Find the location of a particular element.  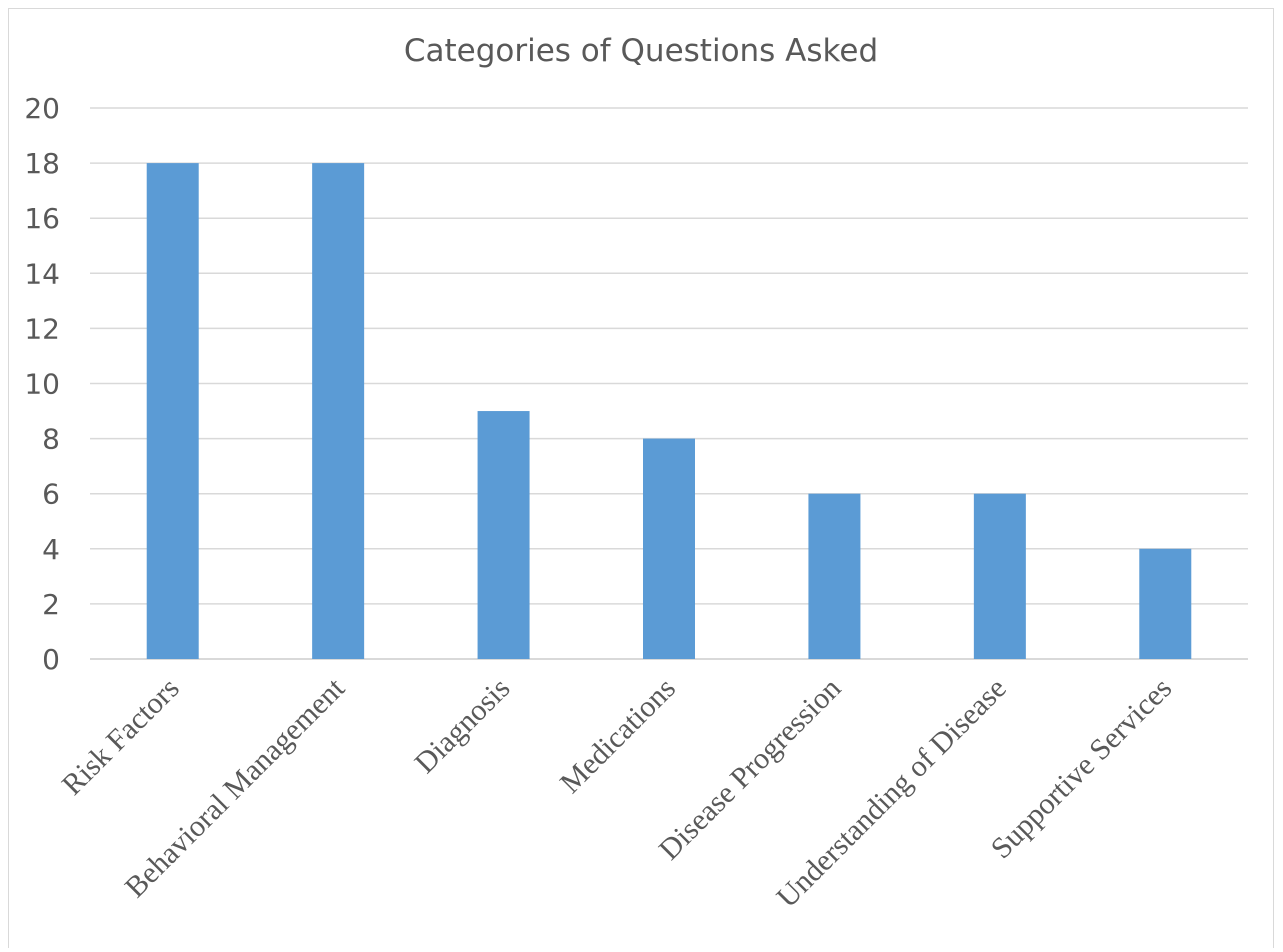

y-tick-label: 14 is located at coordinates (42, 273).